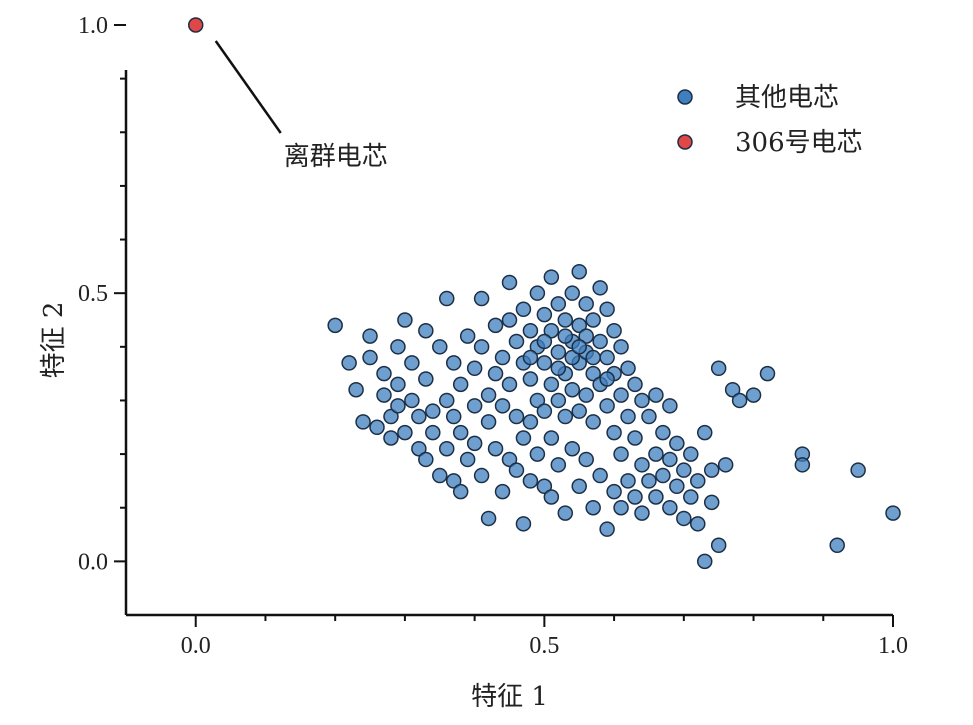 The height and width of the screenshot is (725, 973). What do you see at coordinates (544, 646) in the screenshot?
I see `x-tick-label: 0.5` at bounding box center [544, 646].